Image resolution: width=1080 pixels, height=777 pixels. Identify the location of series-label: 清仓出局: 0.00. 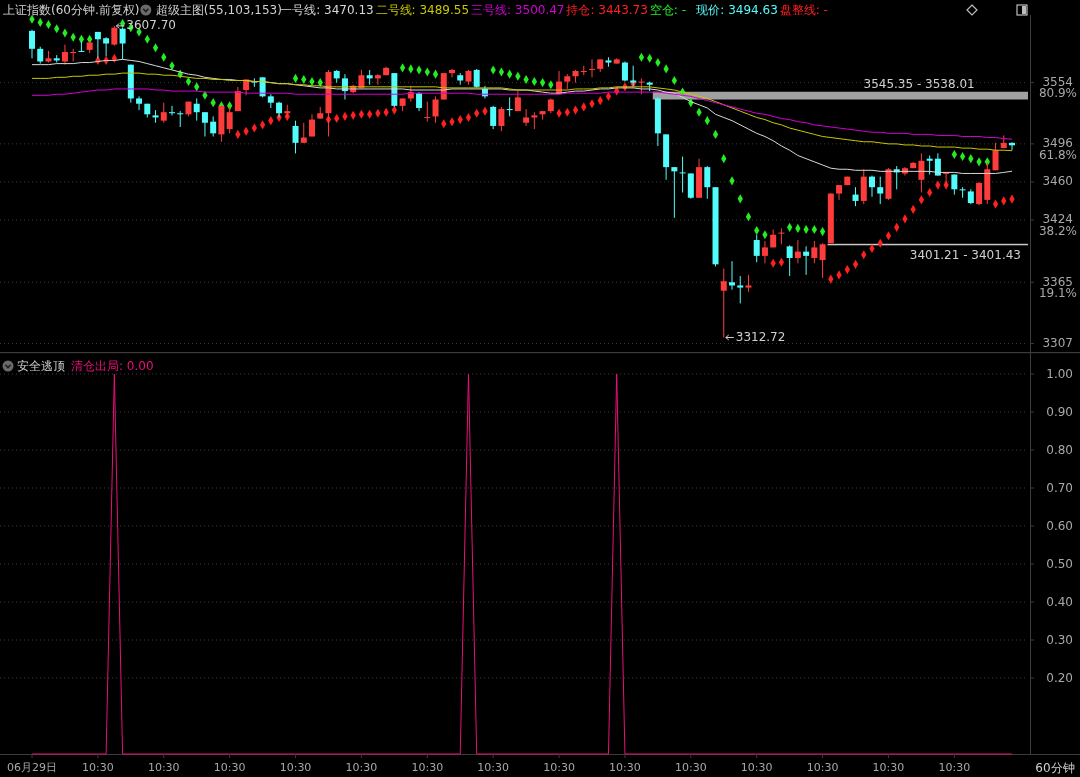
(112, 365).